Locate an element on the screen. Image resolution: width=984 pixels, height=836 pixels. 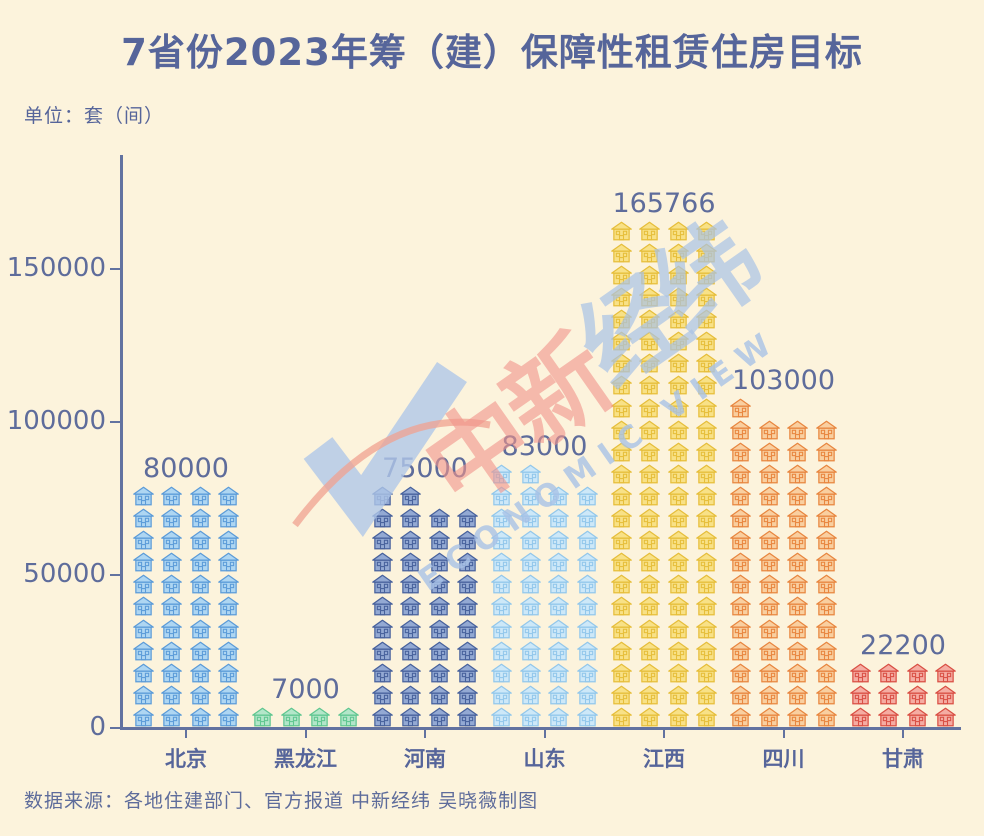
y-axis-tick is located at coordinates (115, 727).